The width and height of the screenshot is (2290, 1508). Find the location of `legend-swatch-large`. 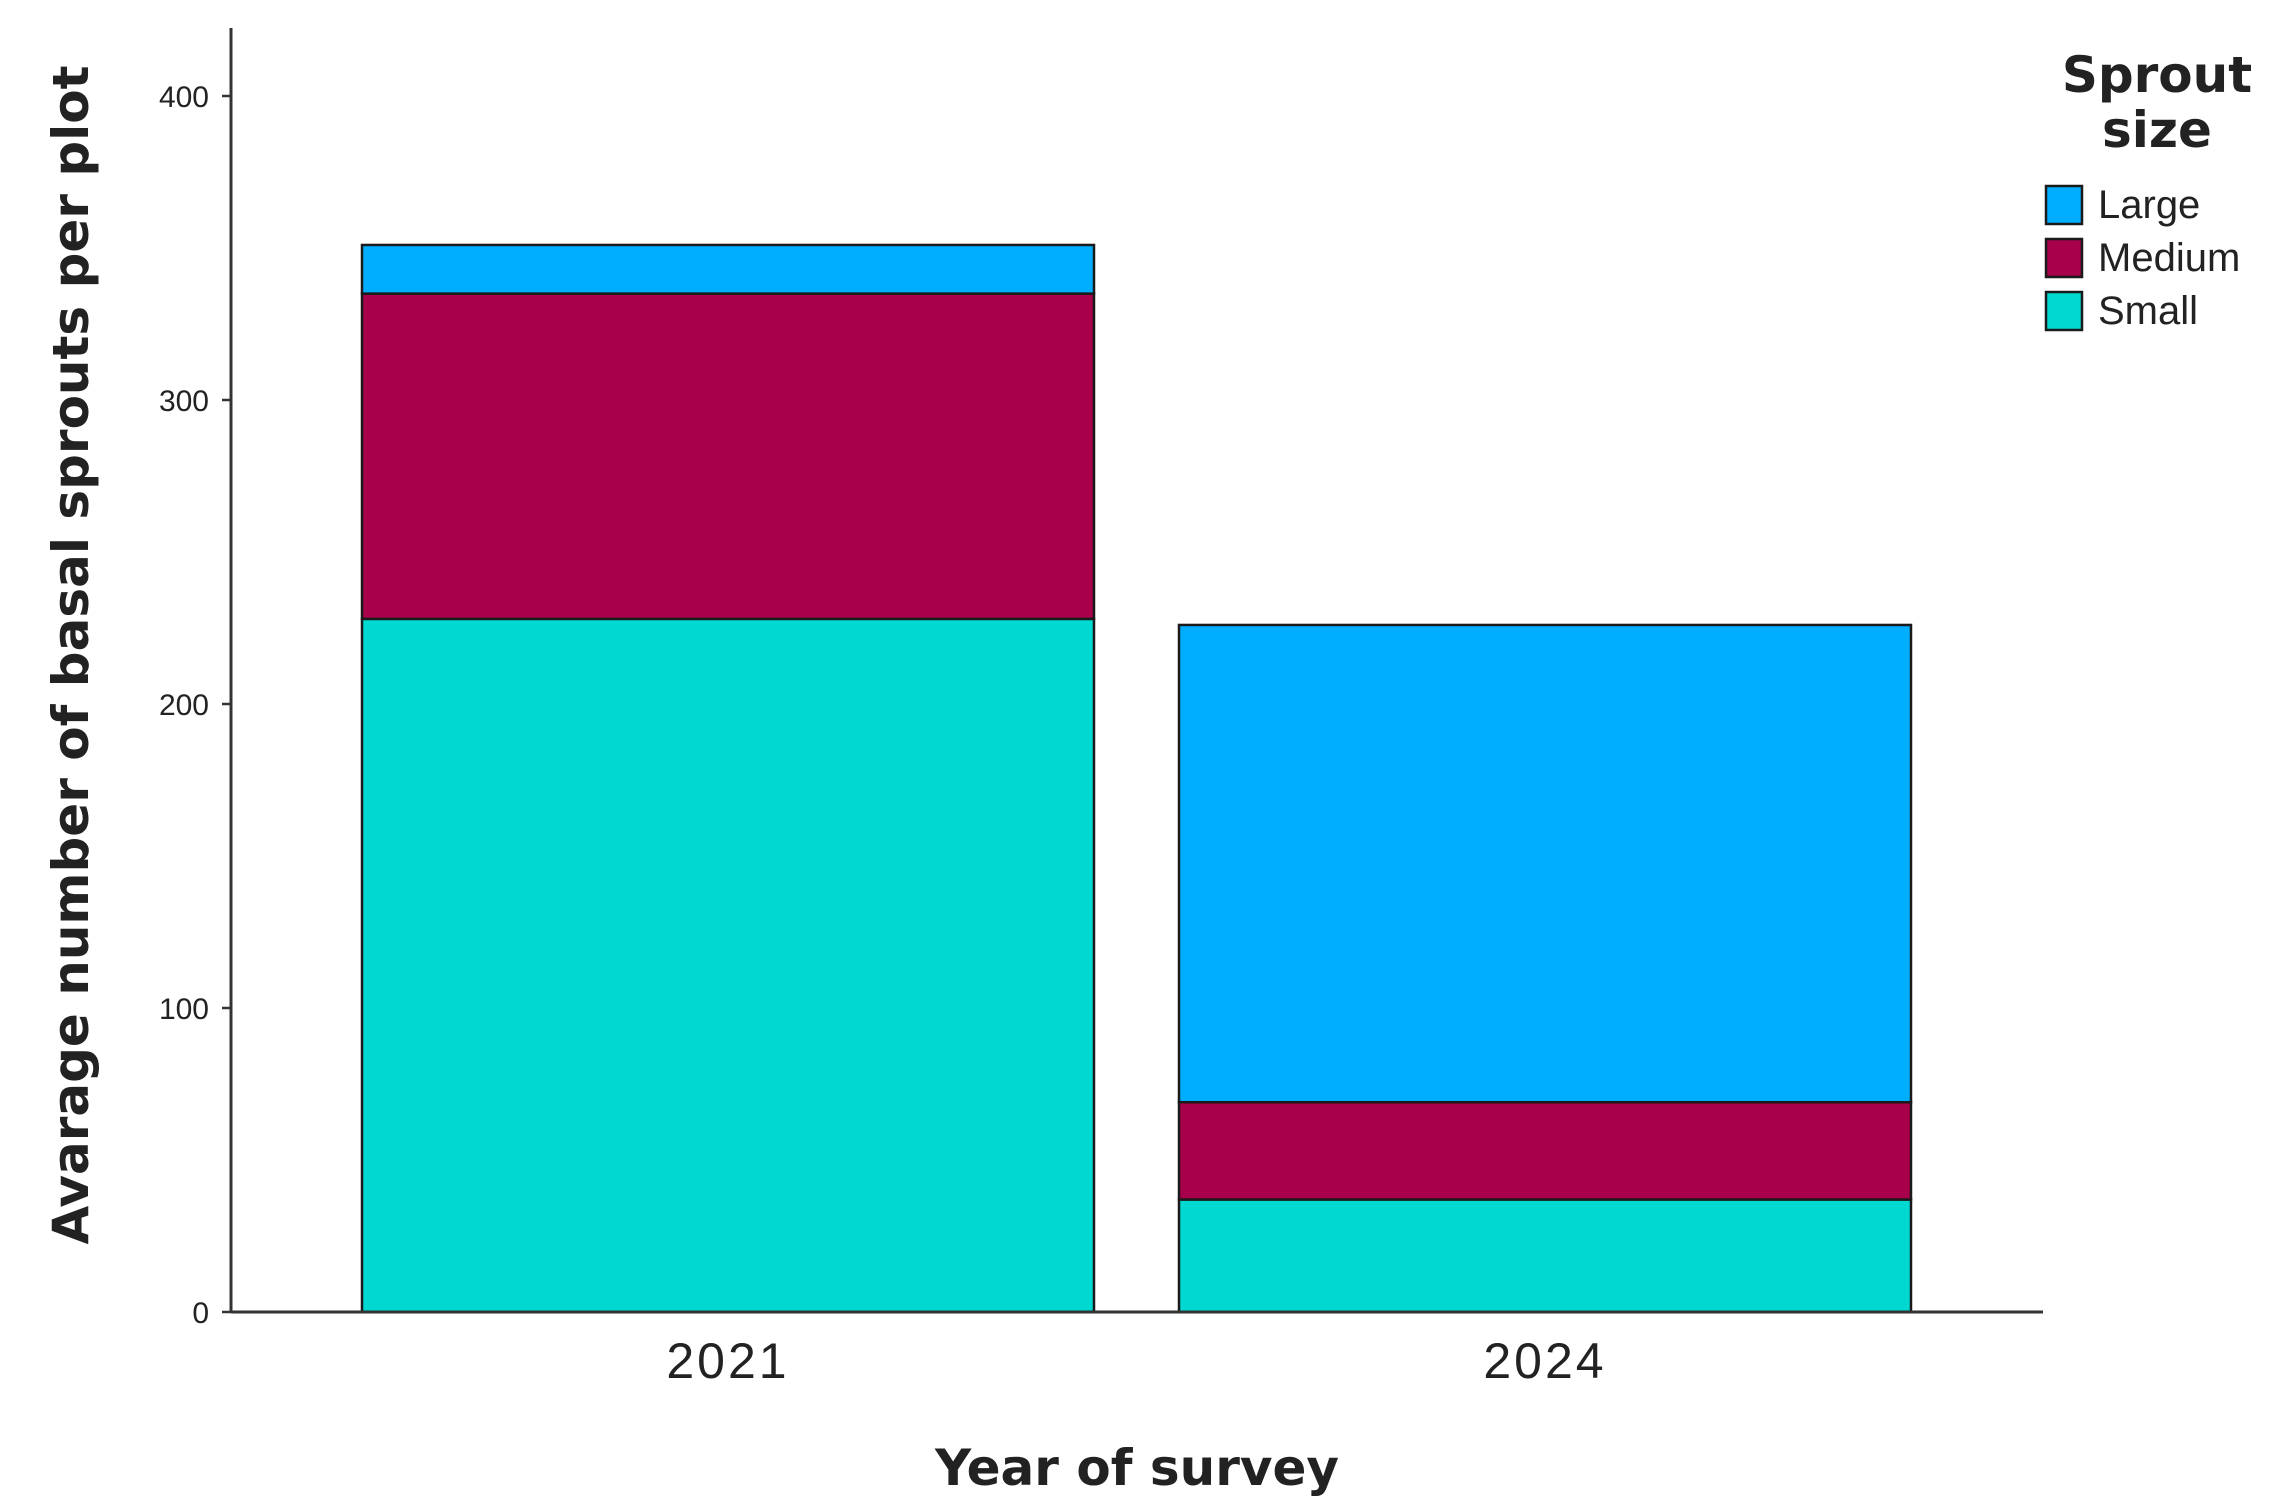

legend-swatch-large is located at coordinates (2064, 205).